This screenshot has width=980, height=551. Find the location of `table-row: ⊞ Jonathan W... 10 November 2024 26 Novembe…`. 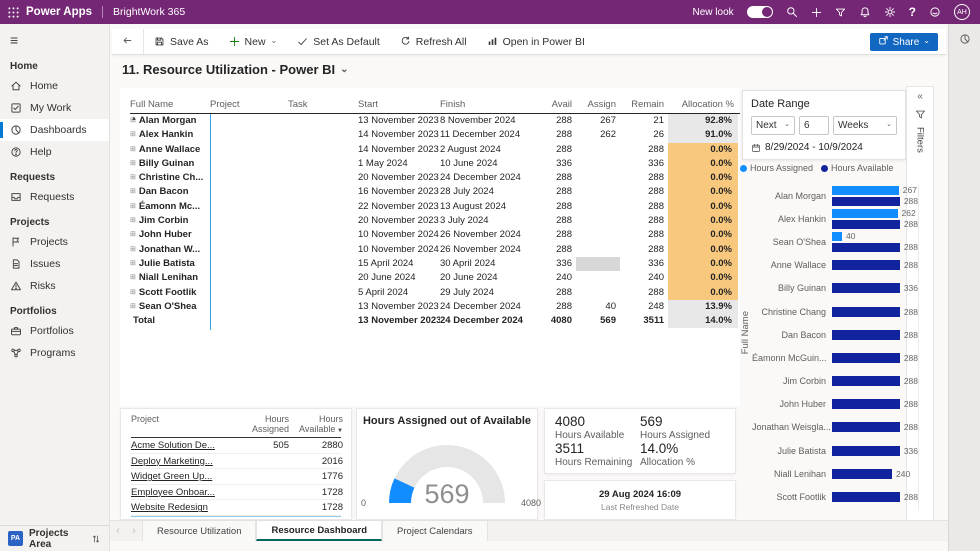

table-row: ⊞ Jonathan W... 10 November 2024 26 Novembe… is located at coordinates (435, 249).